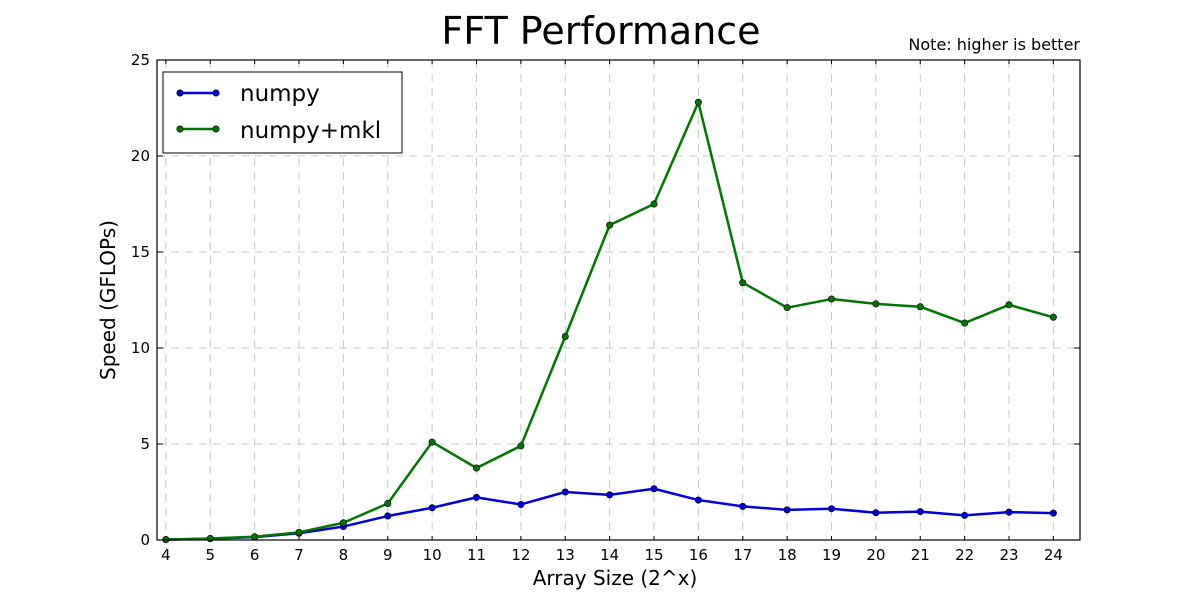 The width and height of the screenshot is (1200, 600). I want to click on x-tick-label: 20, so click(875, 555).